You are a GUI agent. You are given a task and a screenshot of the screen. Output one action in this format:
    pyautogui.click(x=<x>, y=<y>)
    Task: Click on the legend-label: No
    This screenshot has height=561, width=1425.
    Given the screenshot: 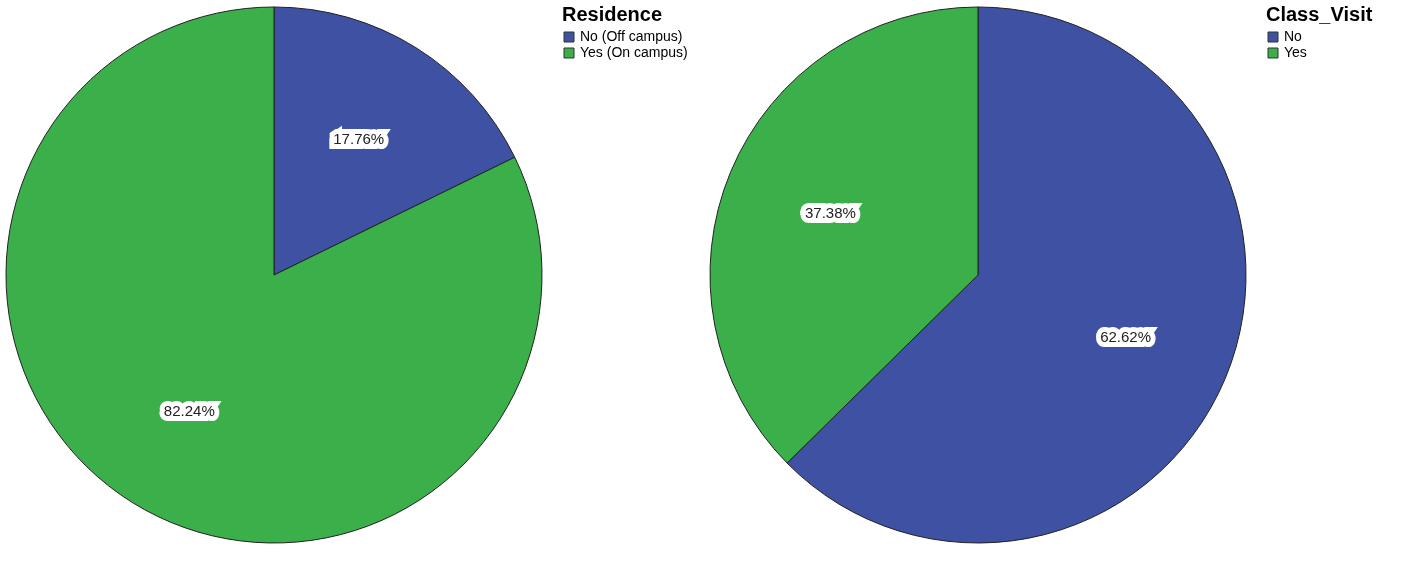 What is the action you would take?
    pyautogui.click(x=1293, y=36)
    